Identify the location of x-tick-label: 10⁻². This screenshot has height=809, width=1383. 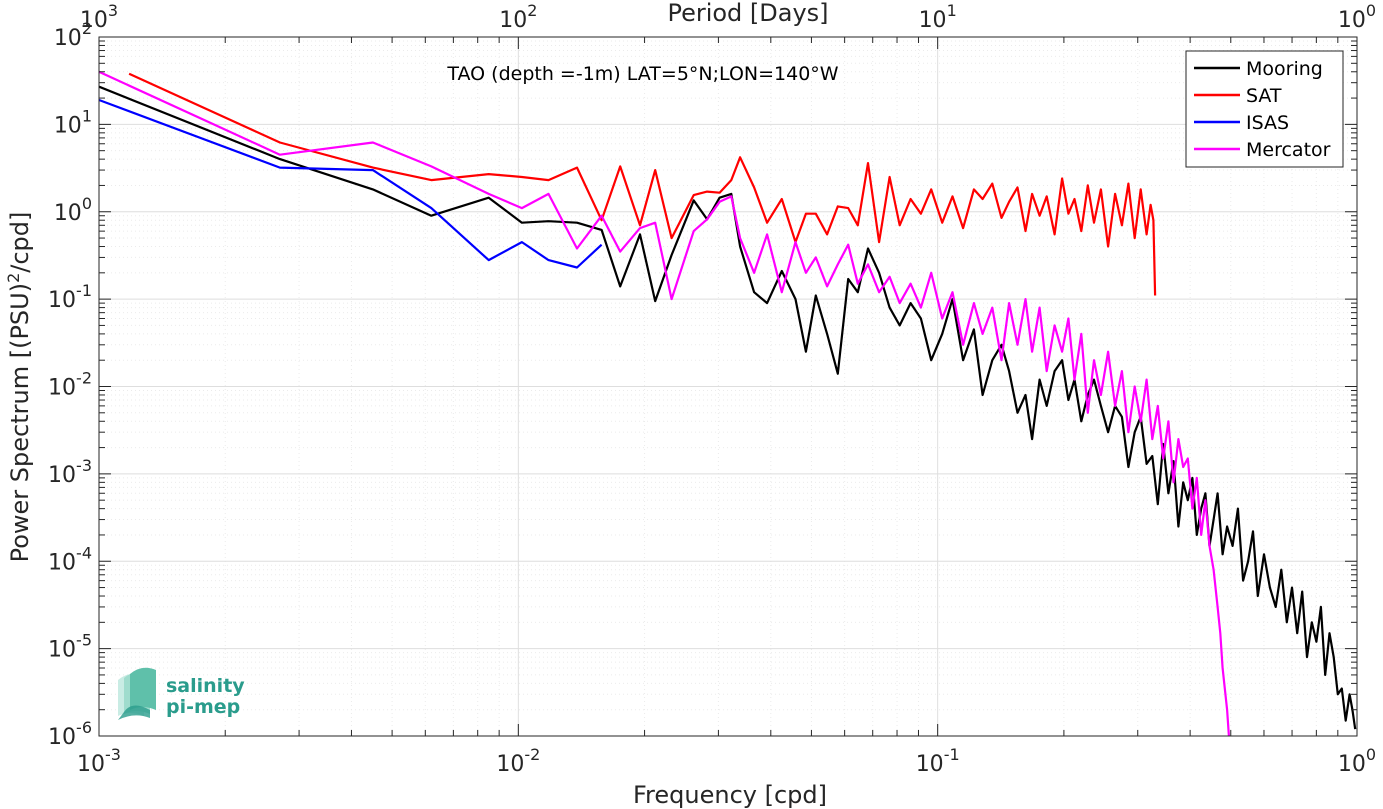
(518, 761).